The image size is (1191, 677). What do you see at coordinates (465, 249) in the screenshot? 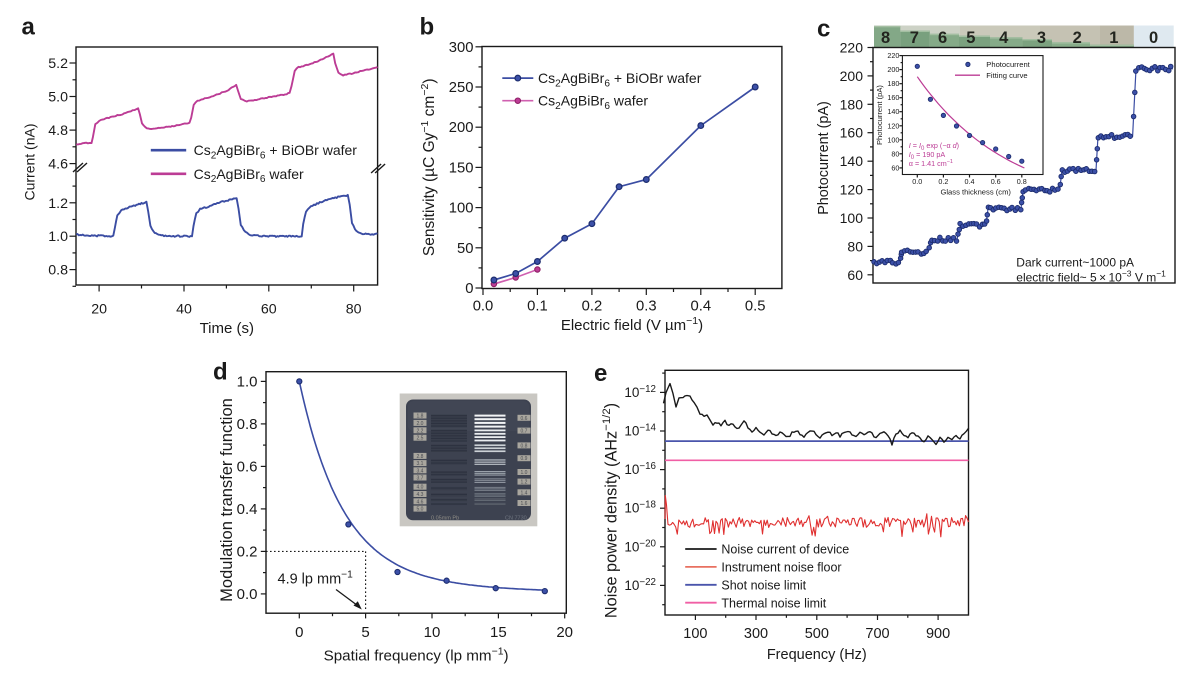
I see `svg-text: 50` at bounding box center [465, 249].